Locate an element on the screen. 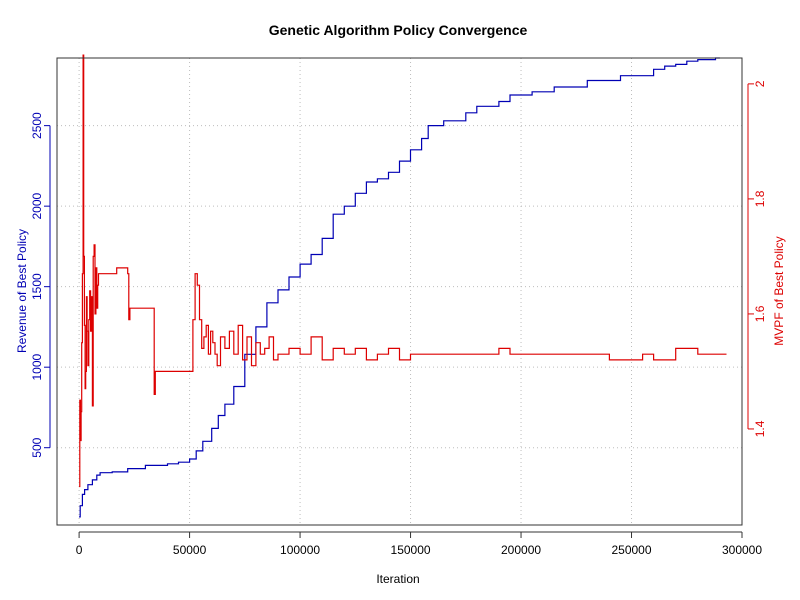 The image size is (800, 600). y-left-tick-label: 2000 is located at coordinates (37, 205).